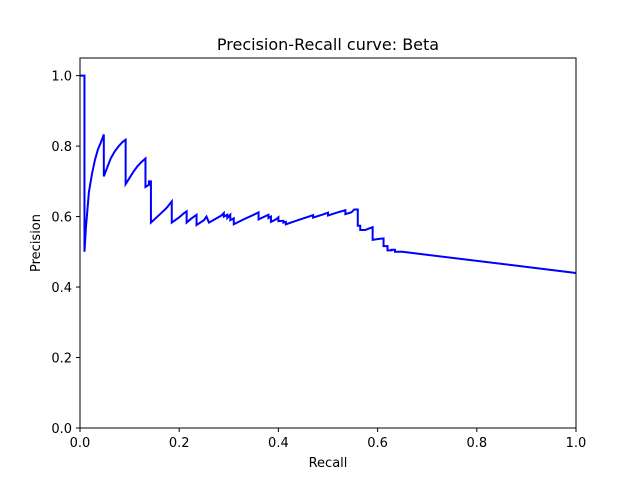  I want to click on x-tick-label: 0.2, so click(179, 443).